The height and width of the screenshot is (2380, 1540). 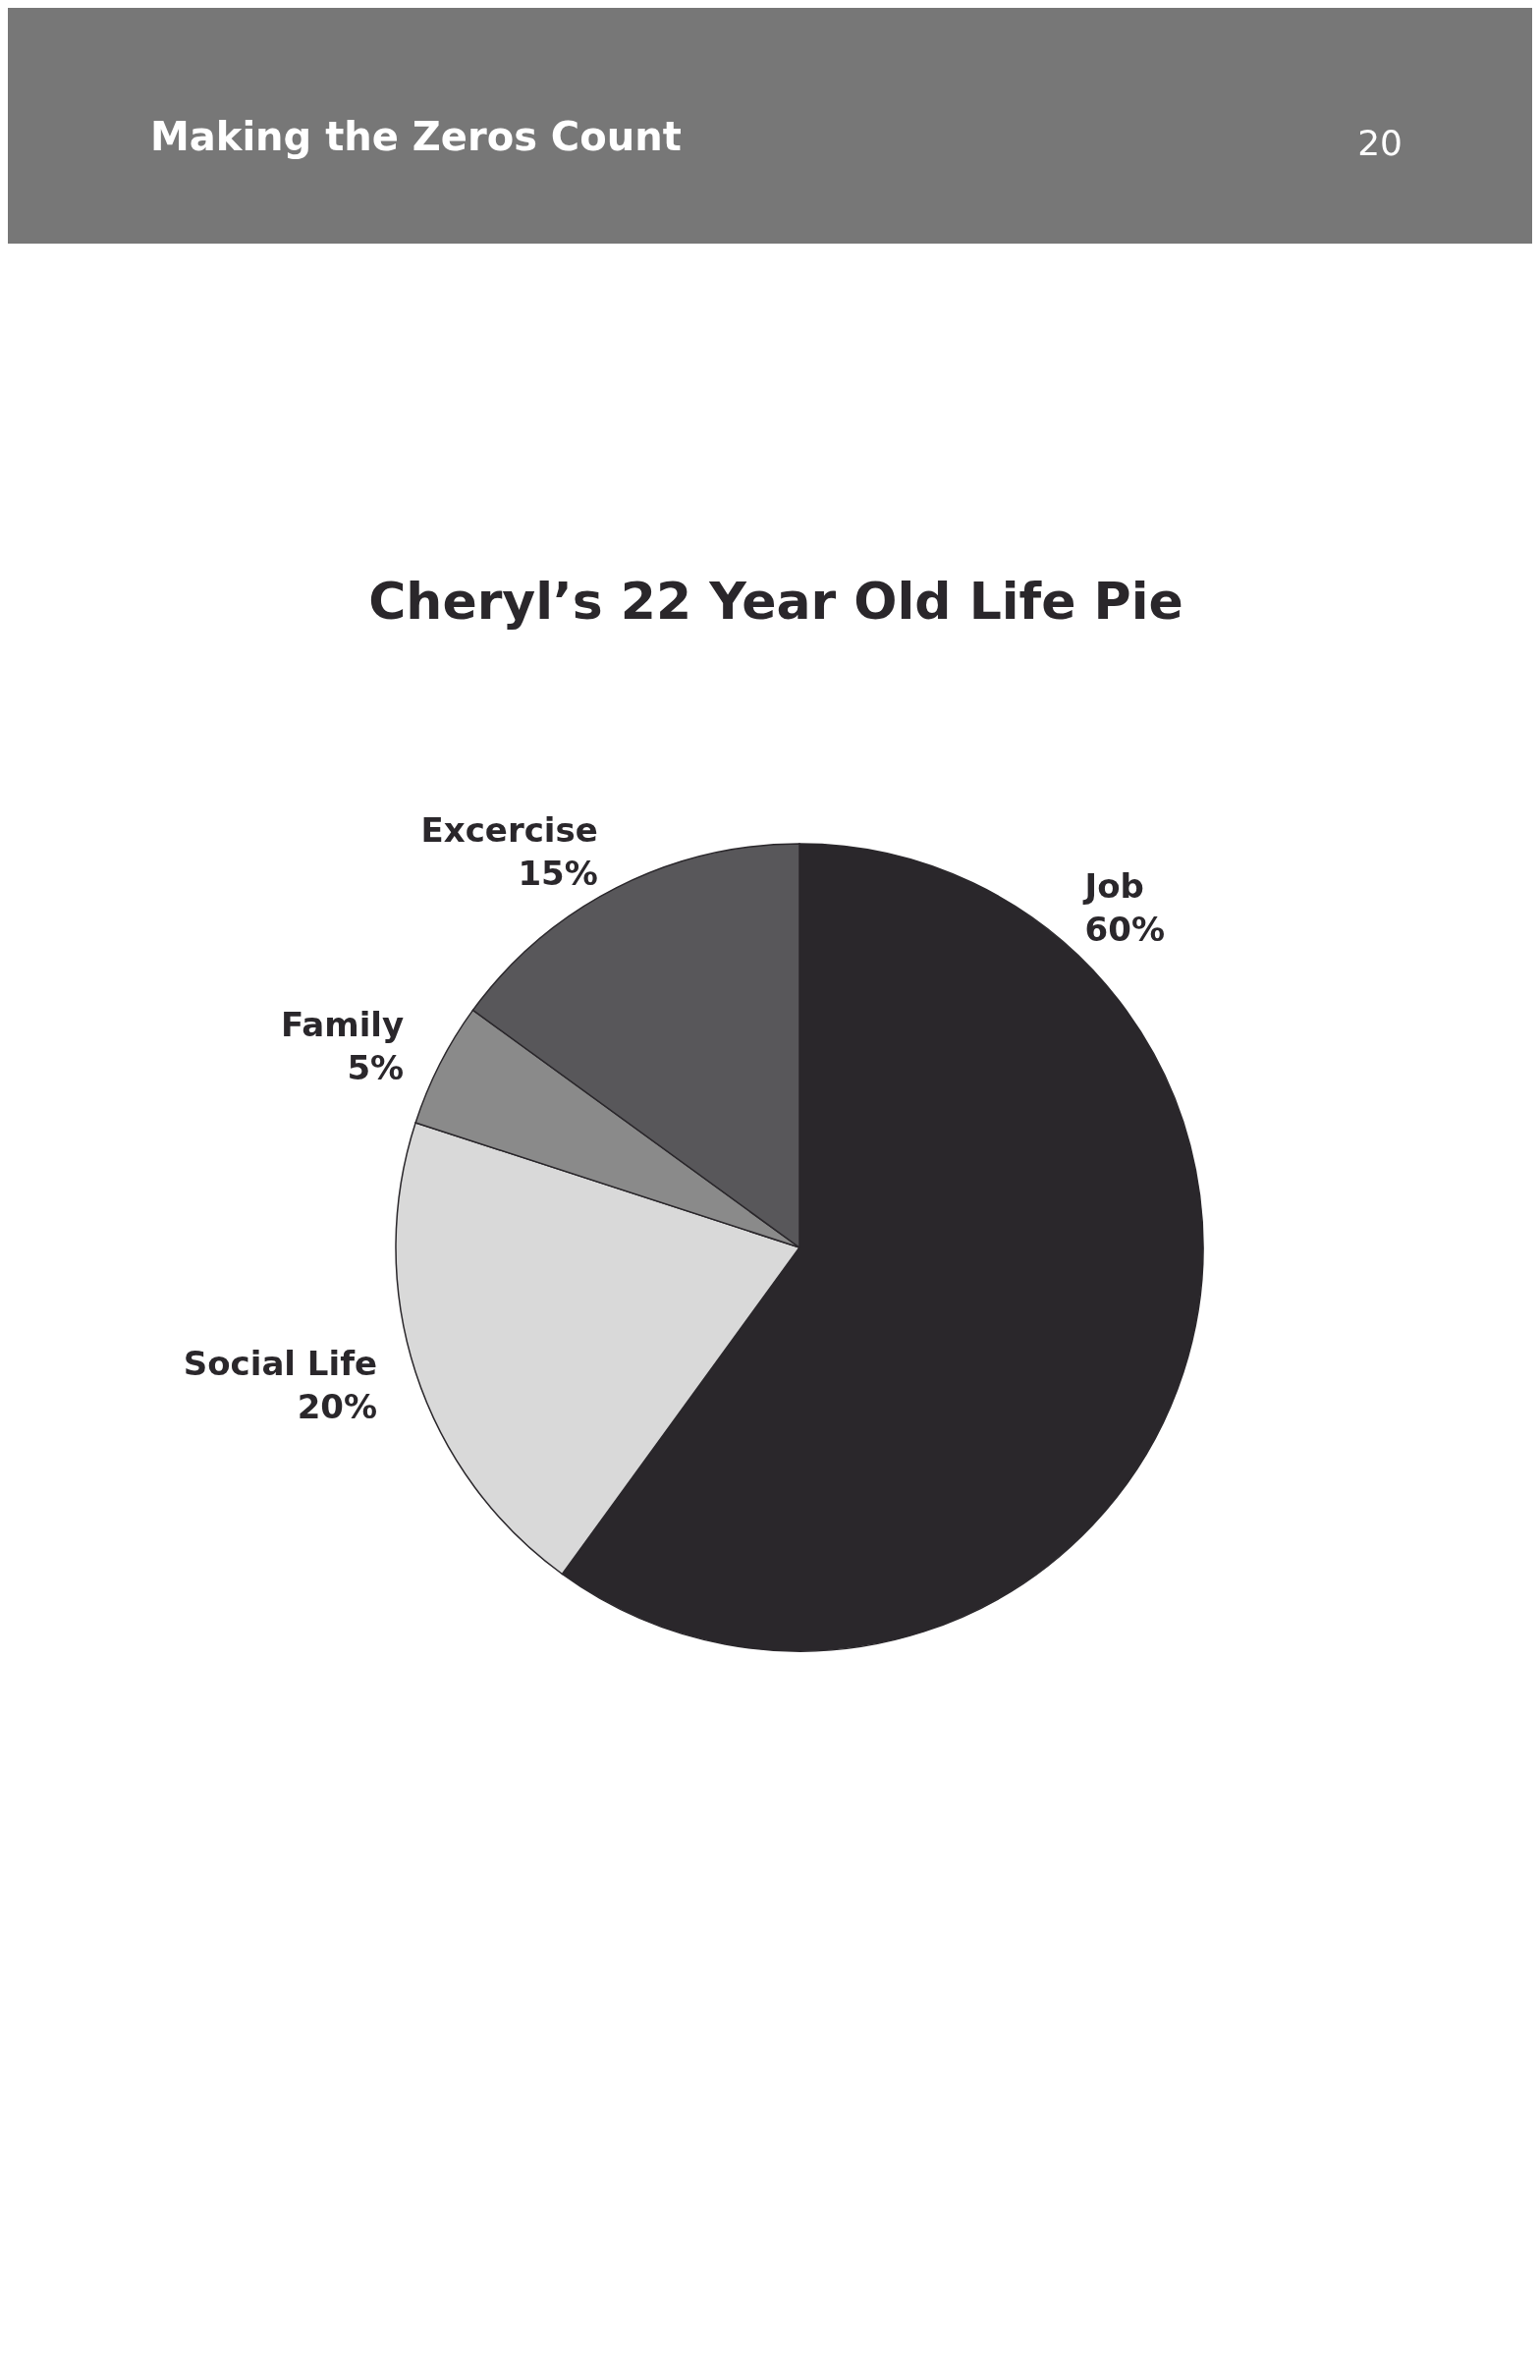 What do you see at coordinates (1379, 143) in the screenshot?
I see `text: 20` at bounding box center [1379, 143].